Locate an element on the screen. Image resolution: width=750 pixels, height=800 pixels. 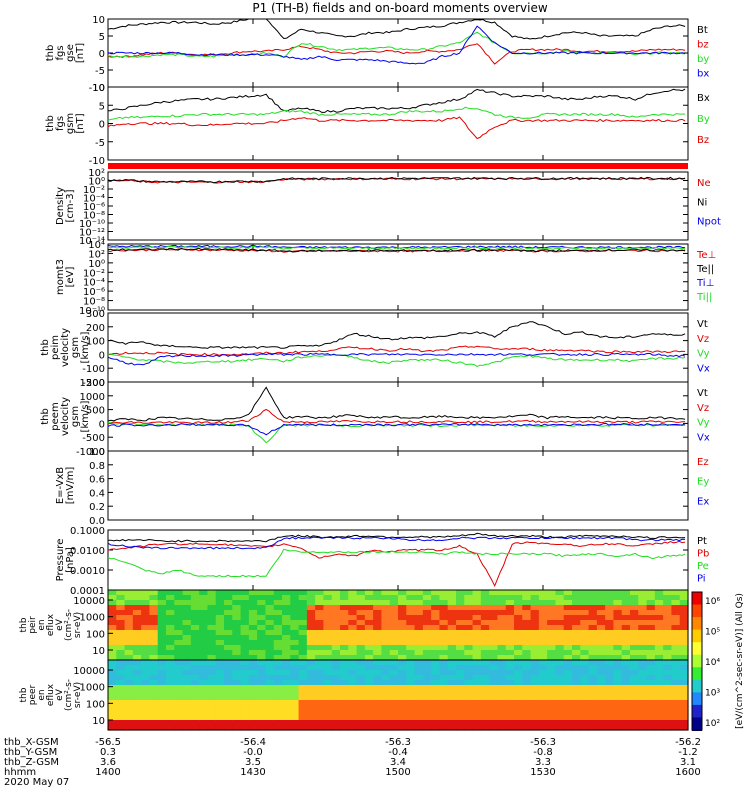
series-line-Bt is located at coordinates (396, 29).